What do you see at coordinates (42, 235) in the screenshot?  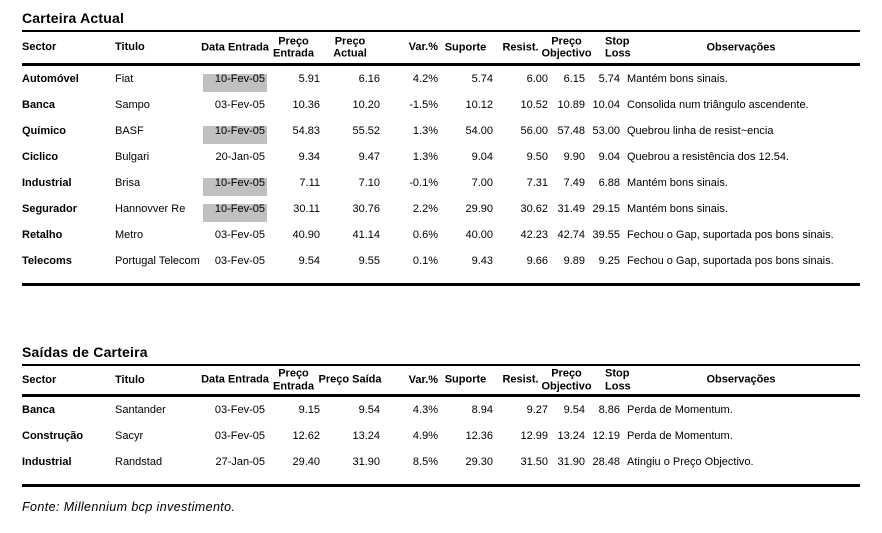 I see `cell-sector: Retalho` at bounding box center [42, 235].